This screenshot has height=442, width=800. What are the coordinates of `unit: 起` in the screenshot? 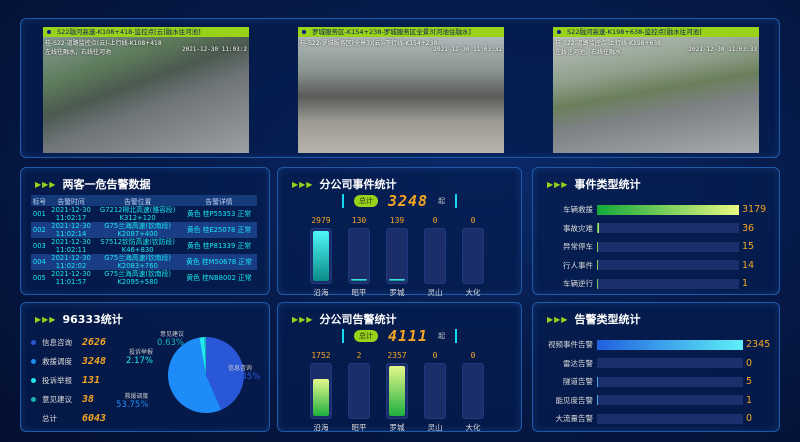 It's located at (442, 336).